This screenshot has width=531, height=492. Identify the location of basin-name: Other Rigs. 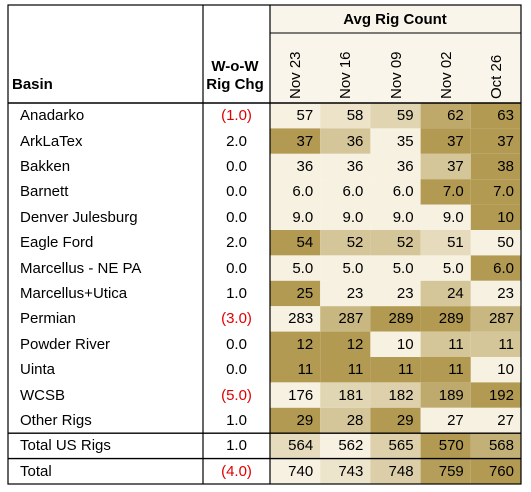
(56, 420).